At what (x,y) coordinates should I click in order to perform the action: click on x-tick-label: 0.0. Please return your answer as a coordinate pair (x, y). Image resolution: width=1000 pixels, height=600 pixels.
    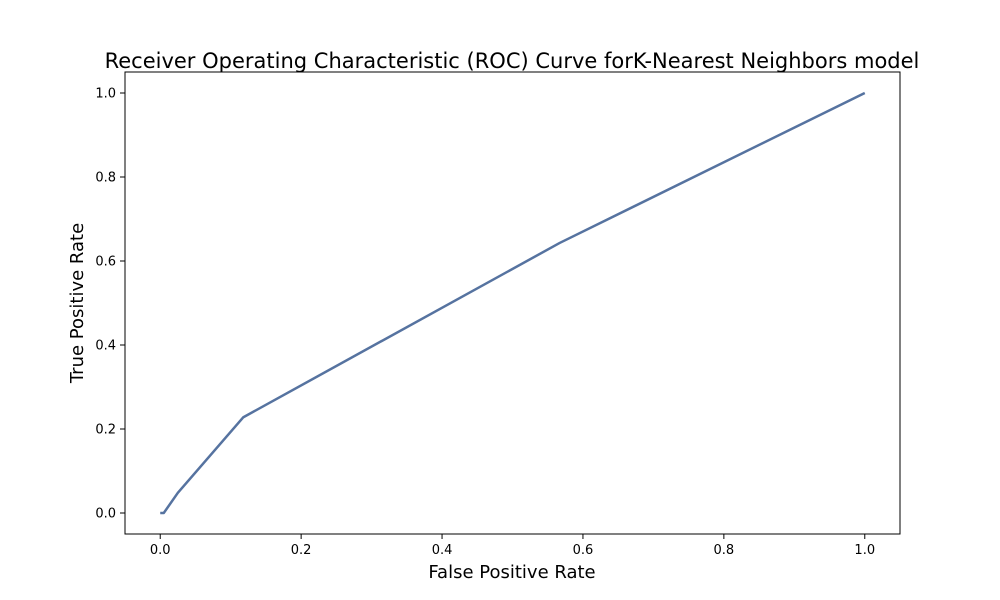
    Looking at the image, I should click on (160, 550).